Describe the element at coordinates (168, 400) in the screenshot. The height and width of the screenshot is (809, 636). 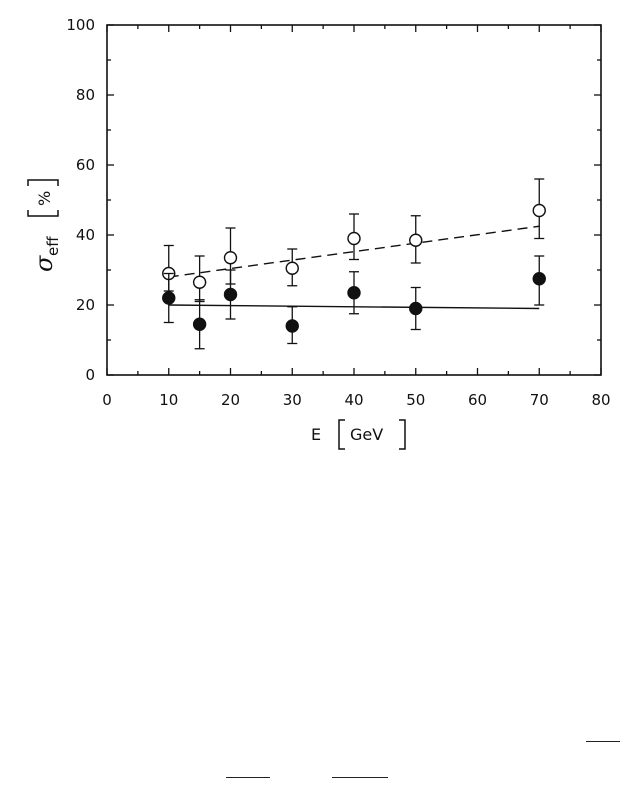
I see `x-tick-label: 10` at that location.